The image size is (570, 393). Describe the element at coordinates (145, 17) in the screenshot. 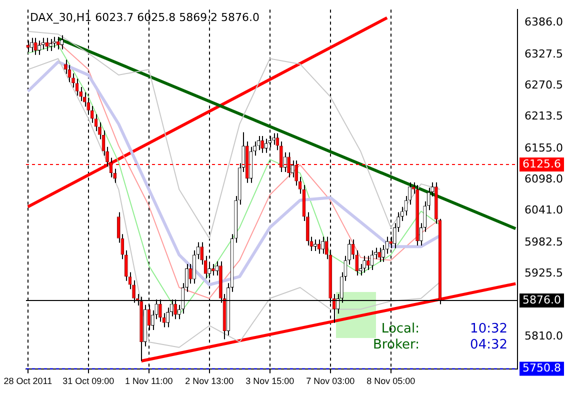

I see `chart-title: DAX_30,H1 6023.7 6025.8 5869.2 5876.0` at that location.